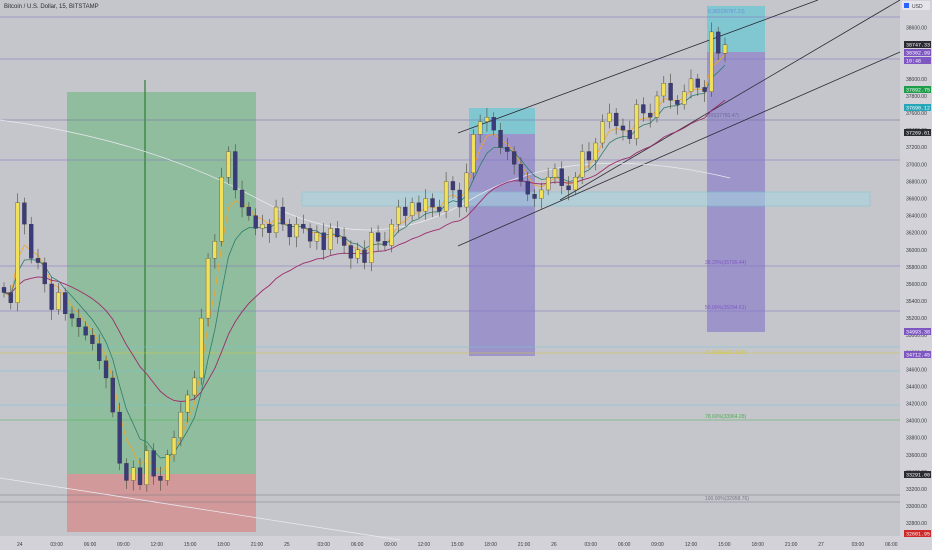  Describe the element at coordinates (916, 5) in the screenshot. I see `currency-button: USD` at that location.